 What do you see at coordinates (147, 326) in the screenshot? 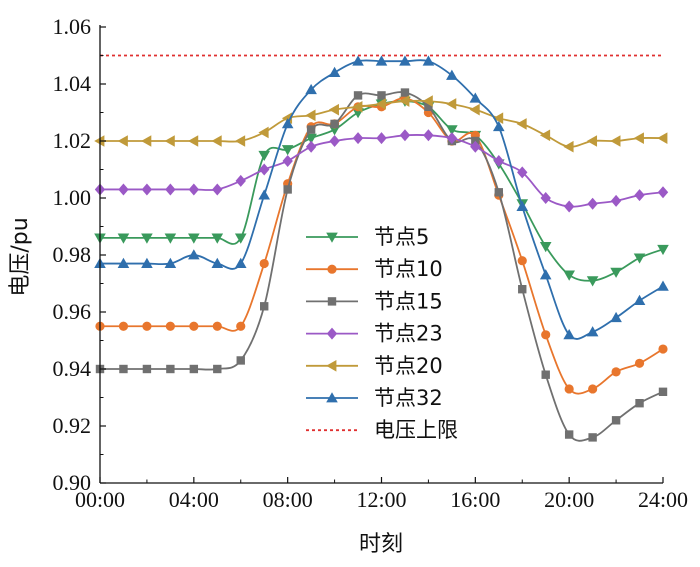
I see `data-point-节点10-2` at bounding box center [147, 326].